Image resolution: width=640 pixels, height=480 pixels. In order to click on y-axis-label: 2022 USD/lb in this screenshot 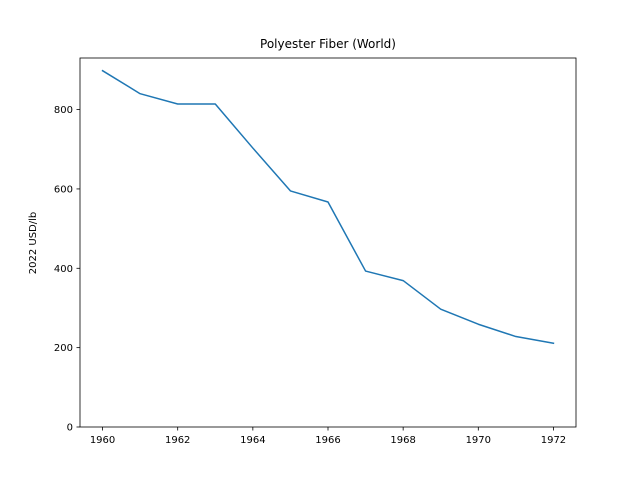, I will do `click(33, 243)`.